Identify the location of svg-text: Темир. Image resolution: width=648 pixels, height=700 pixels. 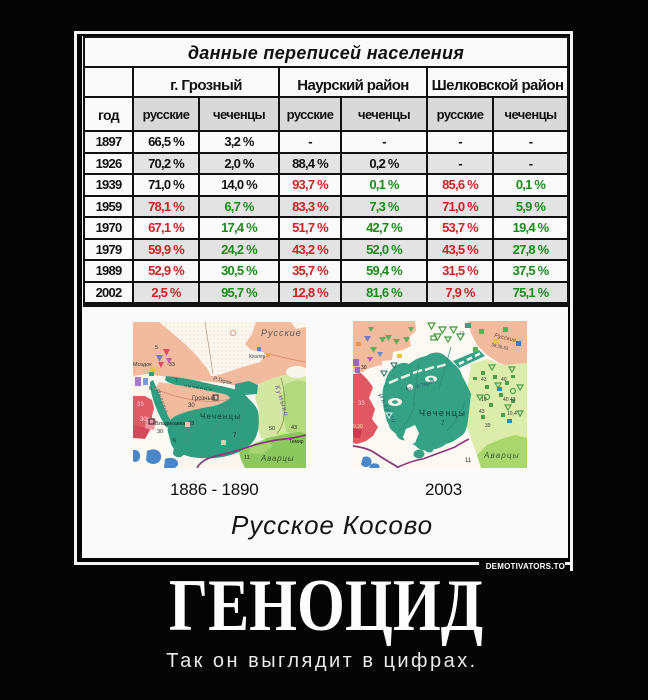
(296, 442).